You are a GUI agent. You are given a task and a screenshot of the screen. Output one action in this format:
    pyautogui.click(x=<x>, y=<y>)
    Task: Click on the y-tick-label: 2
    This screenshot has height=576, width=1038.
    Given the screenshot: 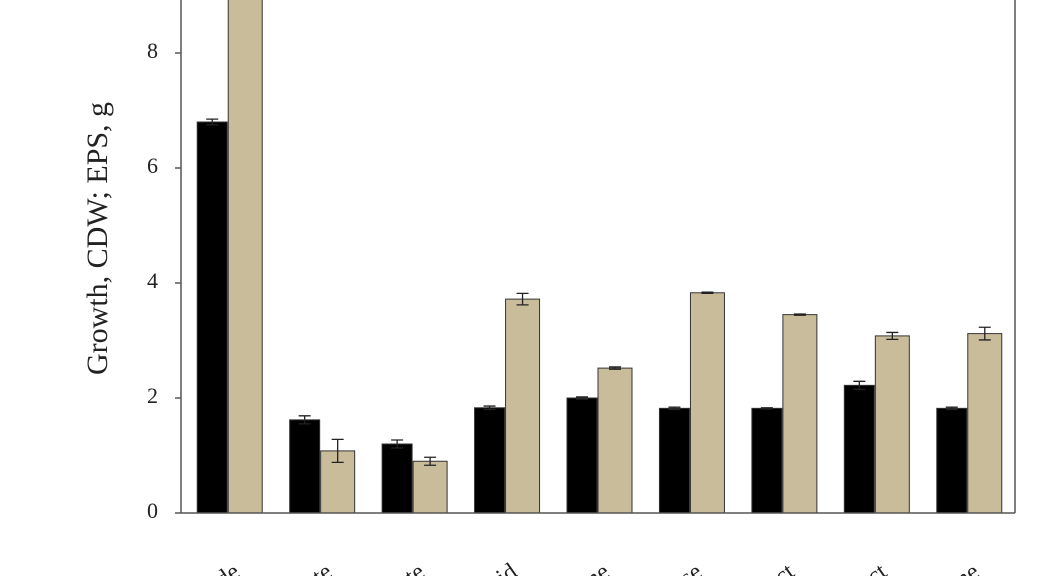 What is the action you would take?
    pyautogui.click(x=152, y=395)
    